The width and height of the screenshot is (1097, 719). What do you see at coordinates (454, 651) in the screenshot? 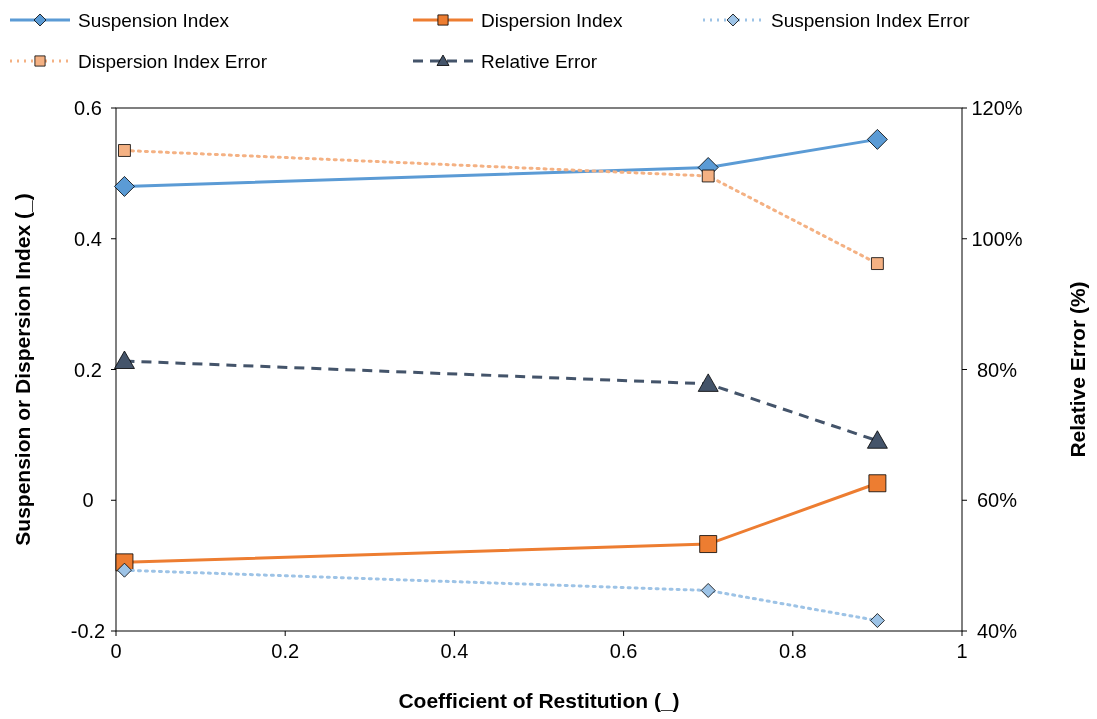
I see `x-tick-label: 0.4` at bounding box center [454, 651].